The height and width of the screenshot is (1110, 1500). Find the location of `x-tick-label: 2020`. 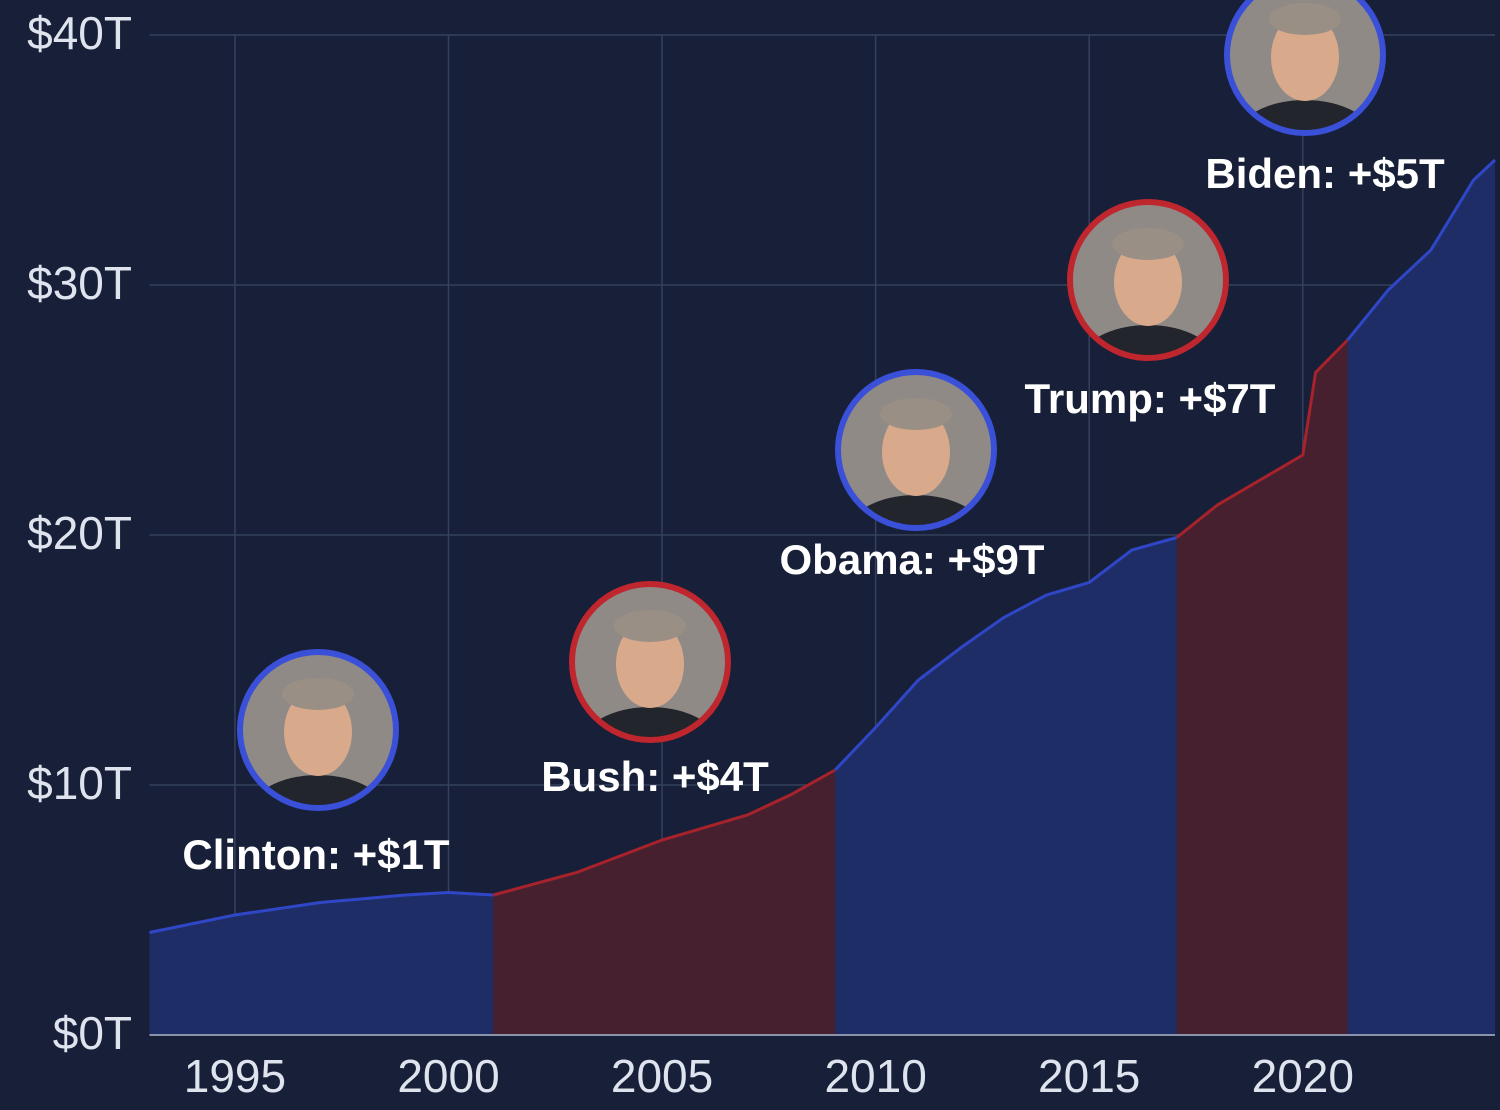

x-tick-label: 2020 is located at coordinates (1303, 1076).